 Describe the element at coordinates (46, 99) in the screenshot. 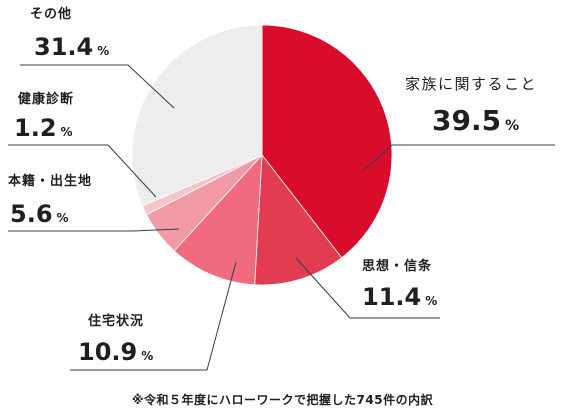

I see `category-label-health-check: 健康診断` at that location.